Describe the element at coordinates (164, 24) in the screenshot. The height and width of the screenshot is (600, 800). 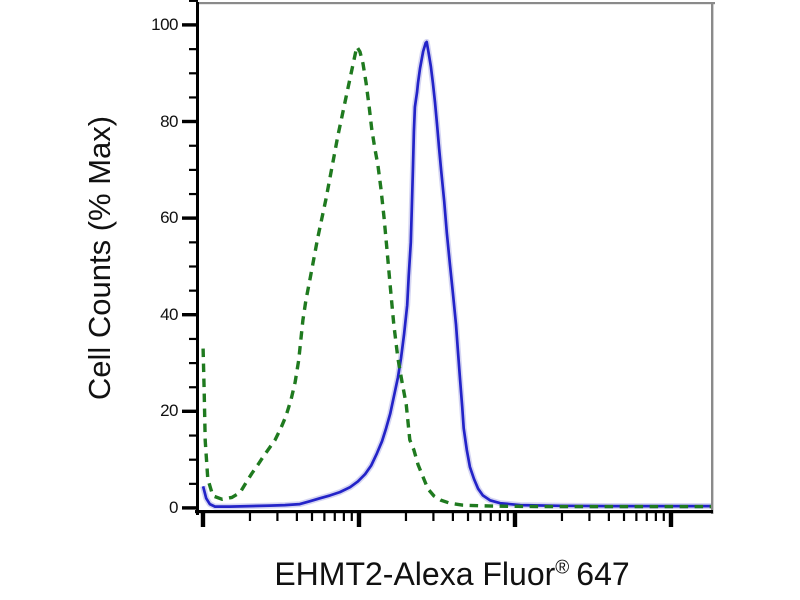
I see `y-tick-label: 100` at that location.